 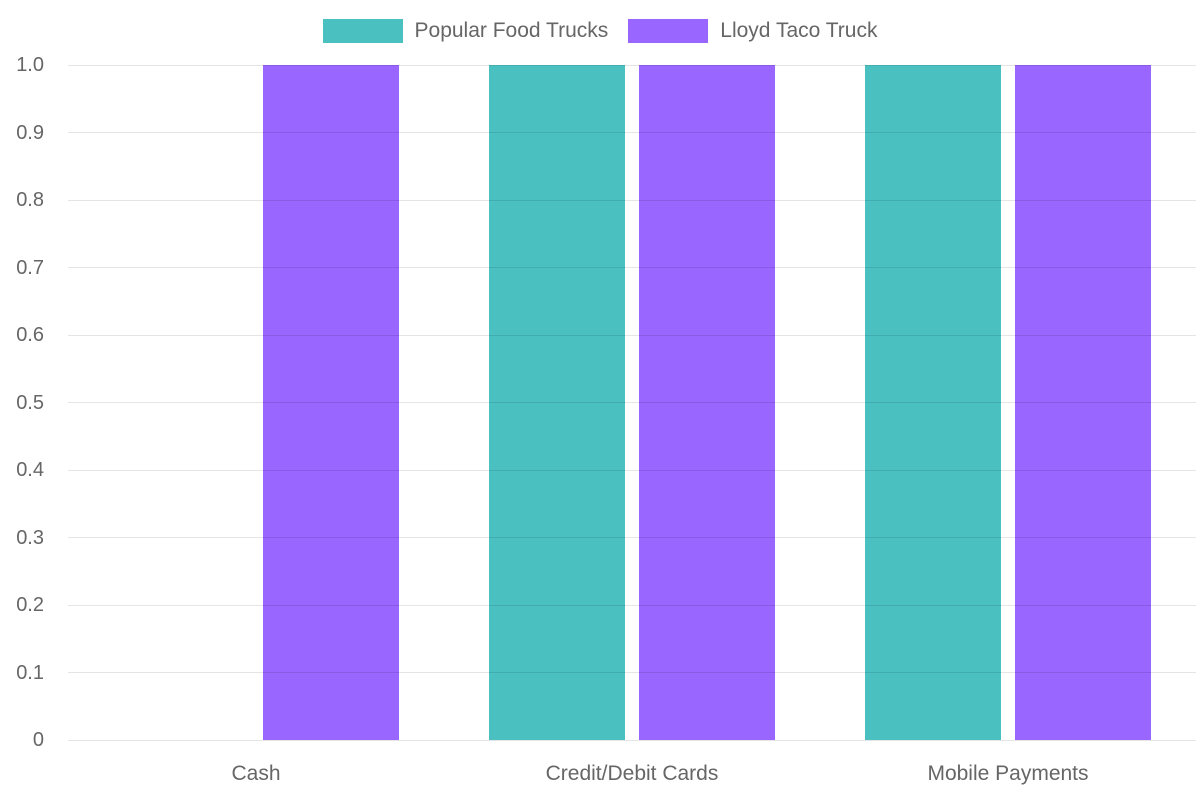 I want to click on gridline-0.2, so click(x=632, y=605).